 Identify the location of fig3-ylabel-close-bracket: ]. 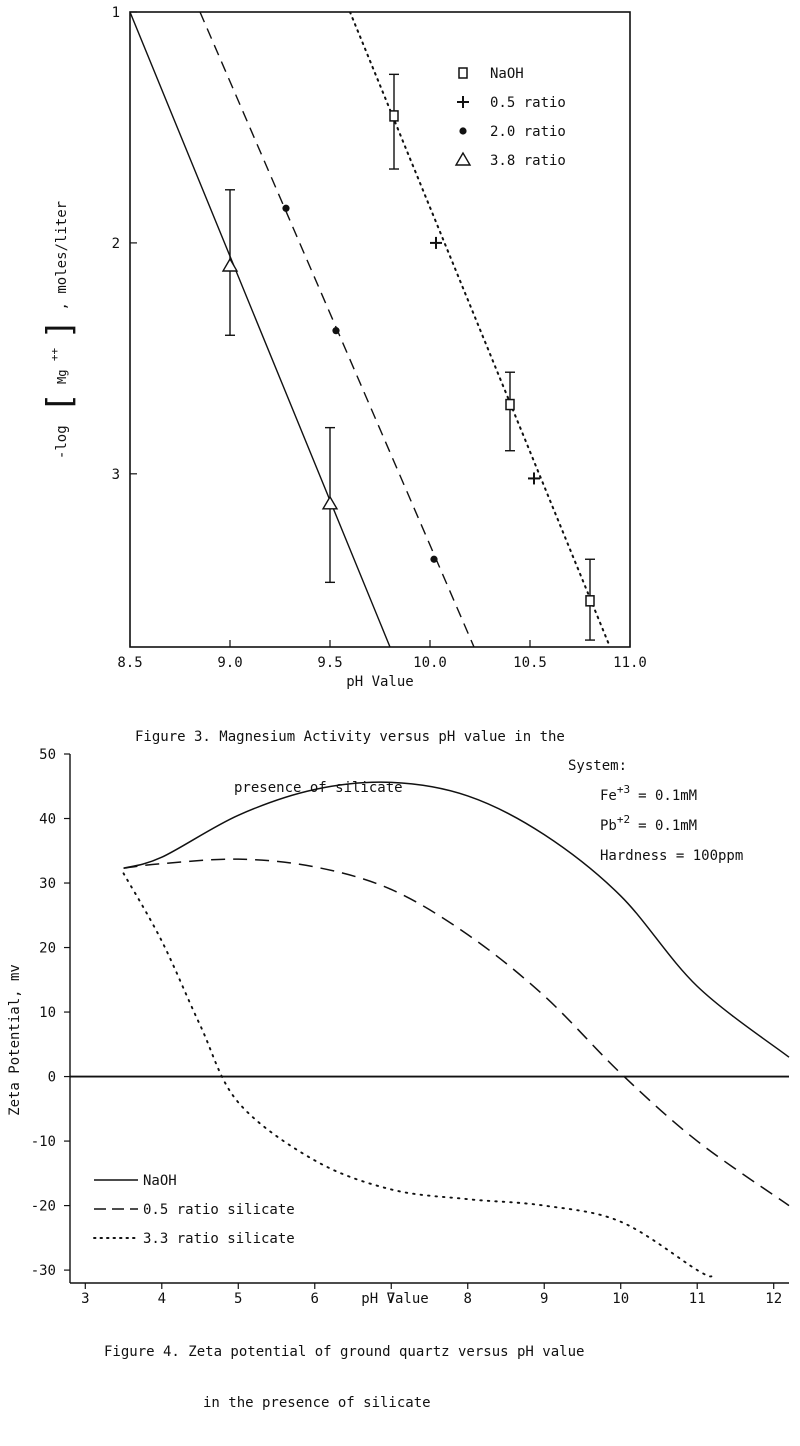
(60, 329).